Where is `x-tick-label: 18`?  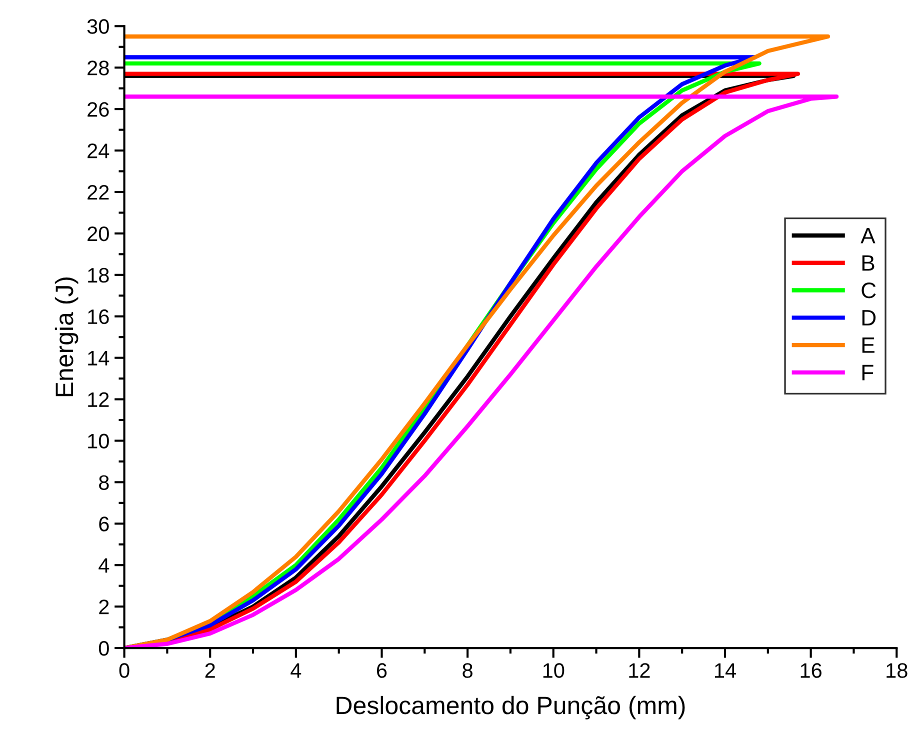 x-tick-label: 18 is located at coordinates (897, 670).